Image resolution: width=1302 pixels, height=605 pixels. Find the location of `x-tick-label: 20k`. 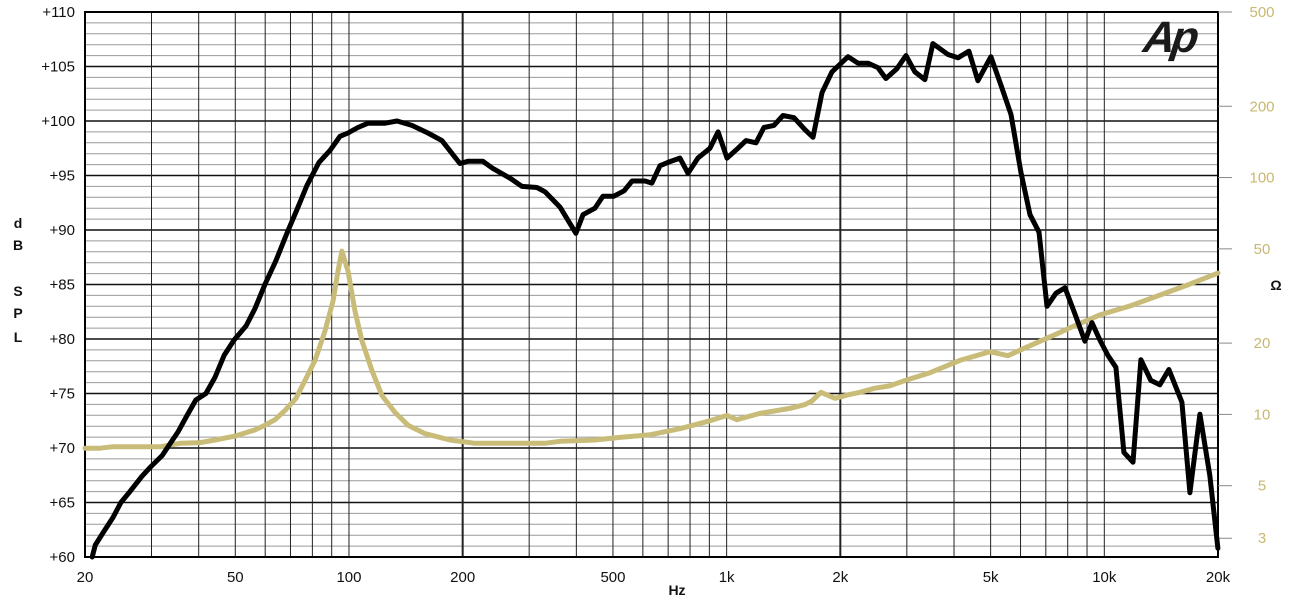

x-tick-label: 20k is located at coordinates (1218, 577).